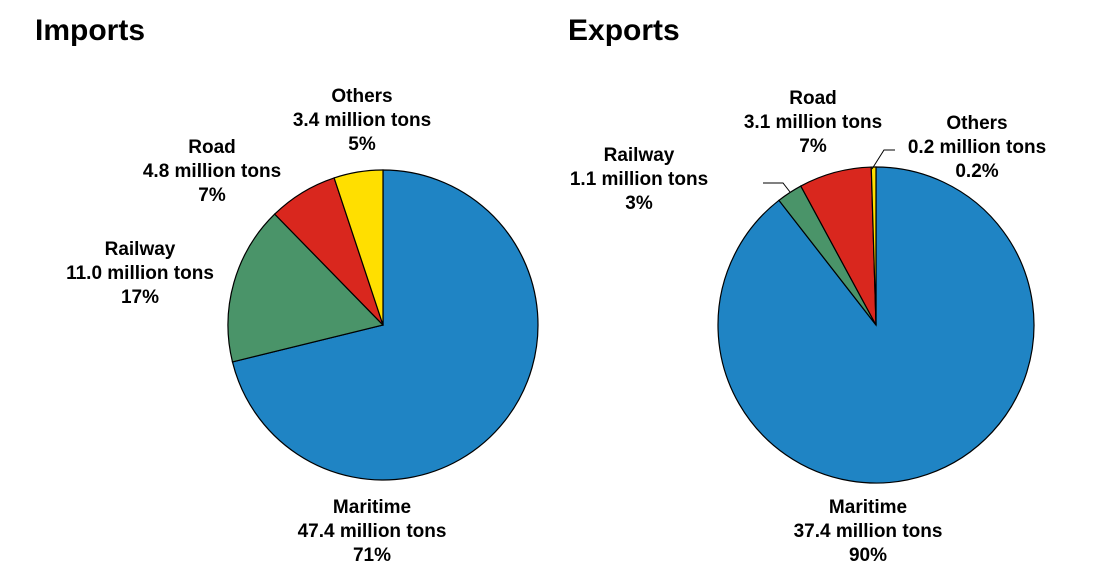 The height and width of the screenshot is (575, 1098). I want to click on imports-label-maritime-name: Maritime, so click(372, 507).